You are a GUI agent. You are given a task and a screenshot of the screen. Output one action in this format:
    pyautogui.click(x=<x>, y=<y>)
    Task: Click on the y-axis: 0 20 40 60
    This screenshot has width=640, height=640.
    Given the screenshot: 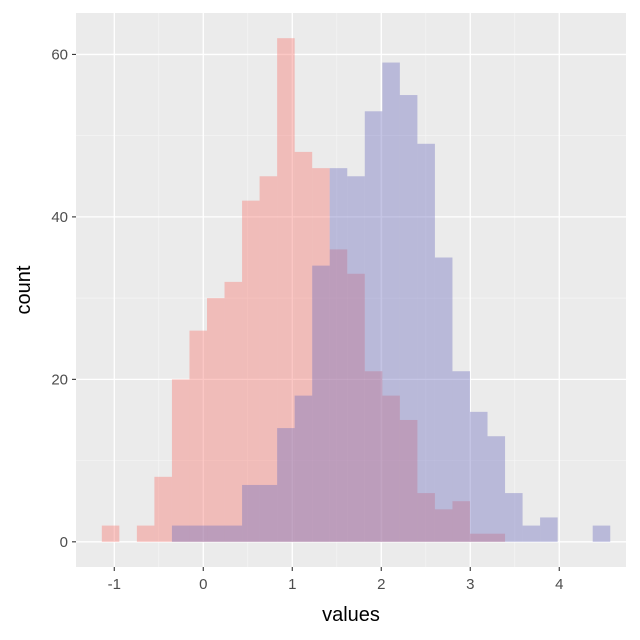 What is the action you would take?
    pyautogui.click(x=63, y=298)
    